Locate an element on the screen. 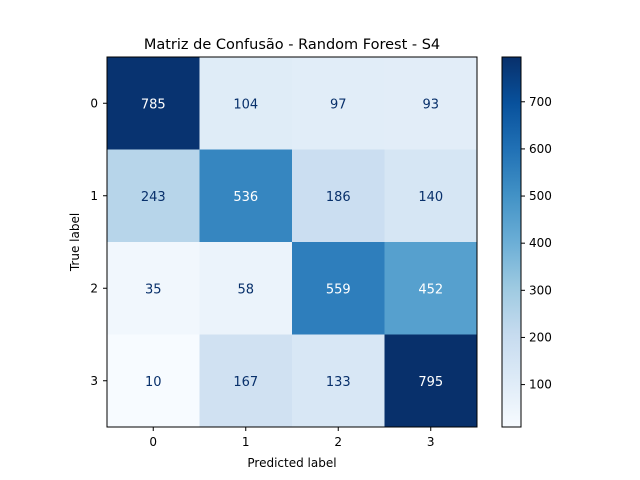 Image resolution: width=640 pixels, height=480 pixels. colorbar-tick-label-0: 100 is located at coordinates (540, 385).